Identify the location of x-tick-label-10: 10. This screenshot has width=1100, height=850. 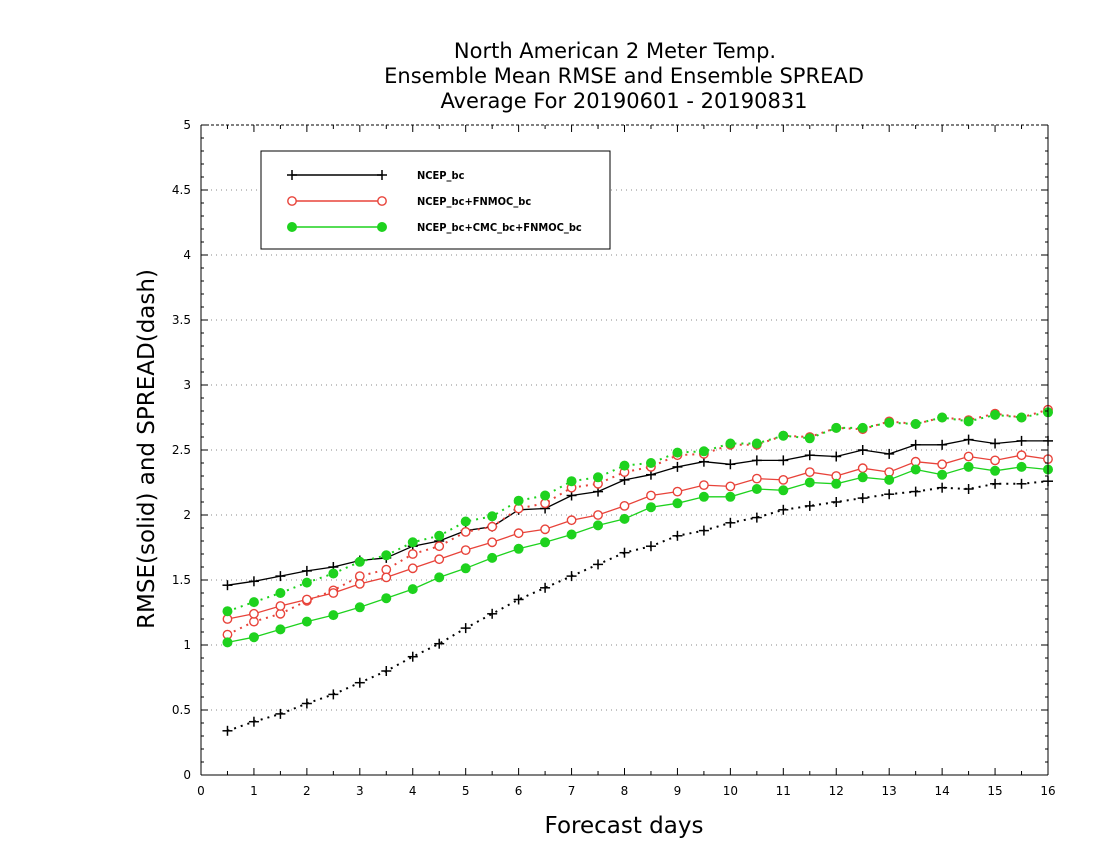
(730, 791).